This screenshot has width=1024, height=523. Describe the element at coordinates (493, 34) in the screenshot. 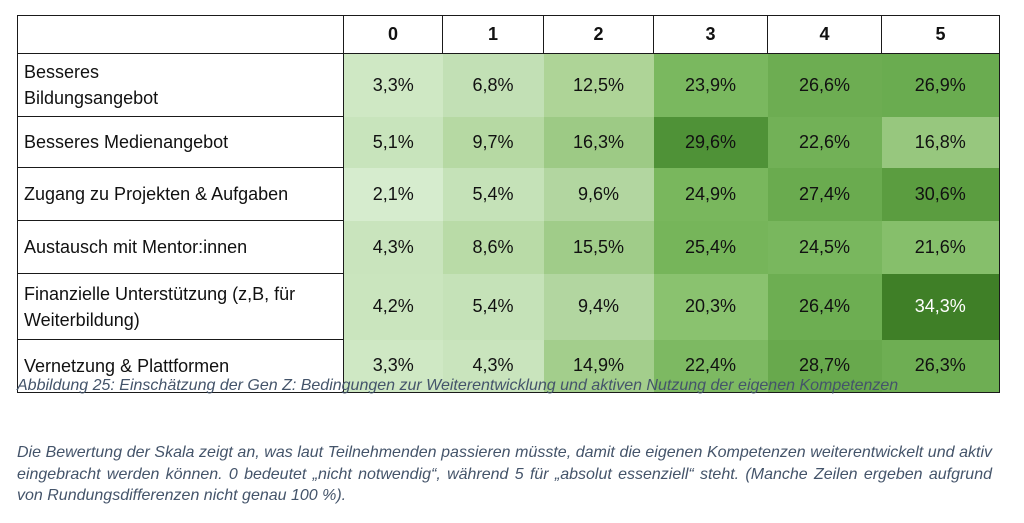

I see `header-scale-1: 1` at that location.